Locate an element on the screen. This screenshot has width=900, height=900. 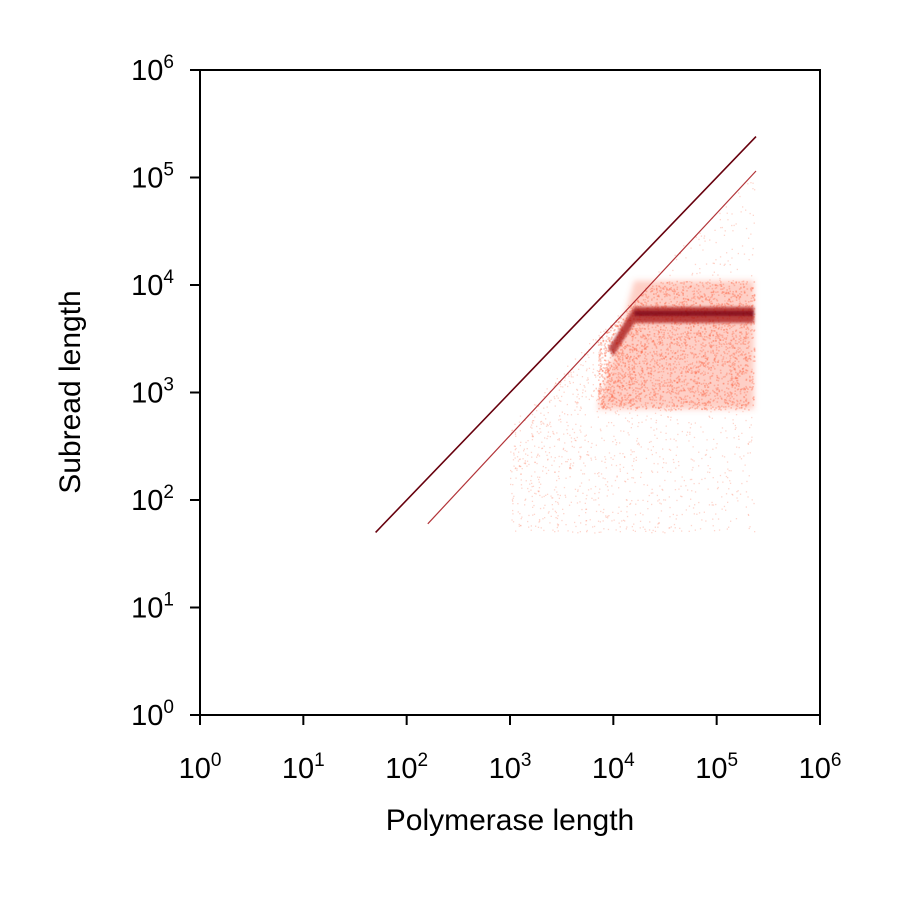
y-tick-label: 106 is located at coordinates (152, 69).